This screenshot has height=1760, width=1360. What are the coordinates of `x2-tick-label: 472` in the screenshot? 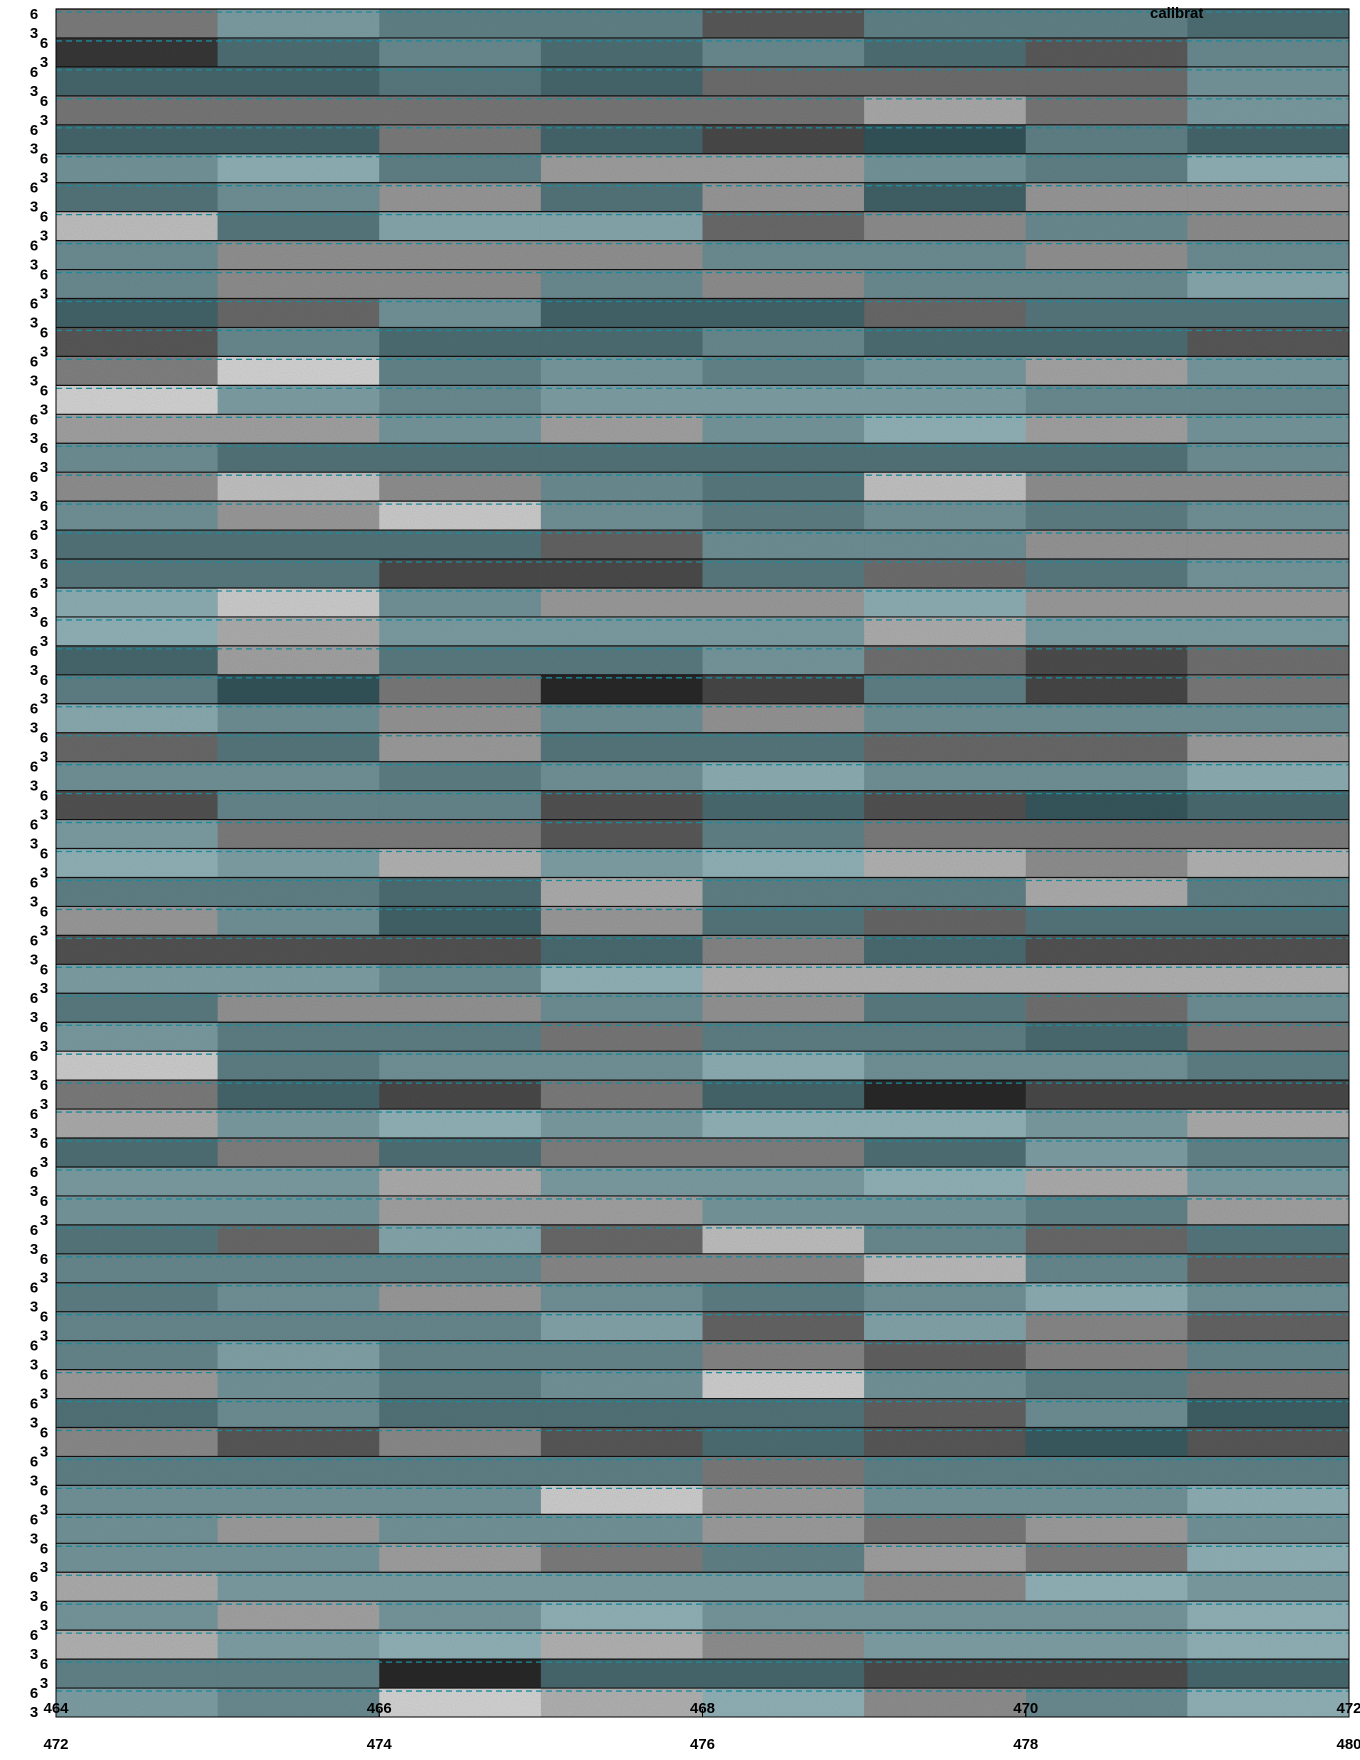 It's located at (1348, 1708).